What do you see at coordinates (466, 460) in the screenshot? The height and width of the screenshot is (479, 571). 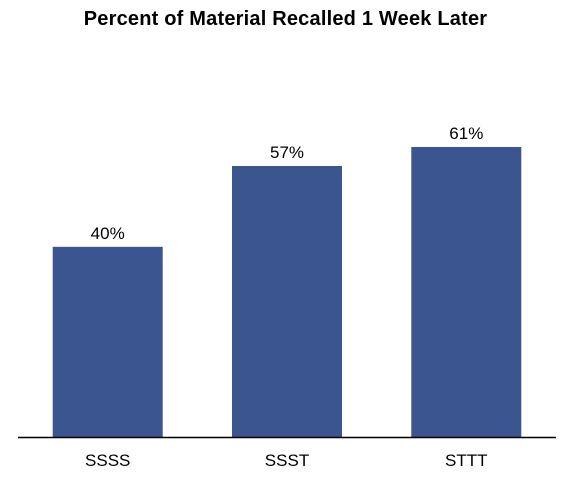 I see `tick-label-sttt: STTT` at bounding box center [466, 460].